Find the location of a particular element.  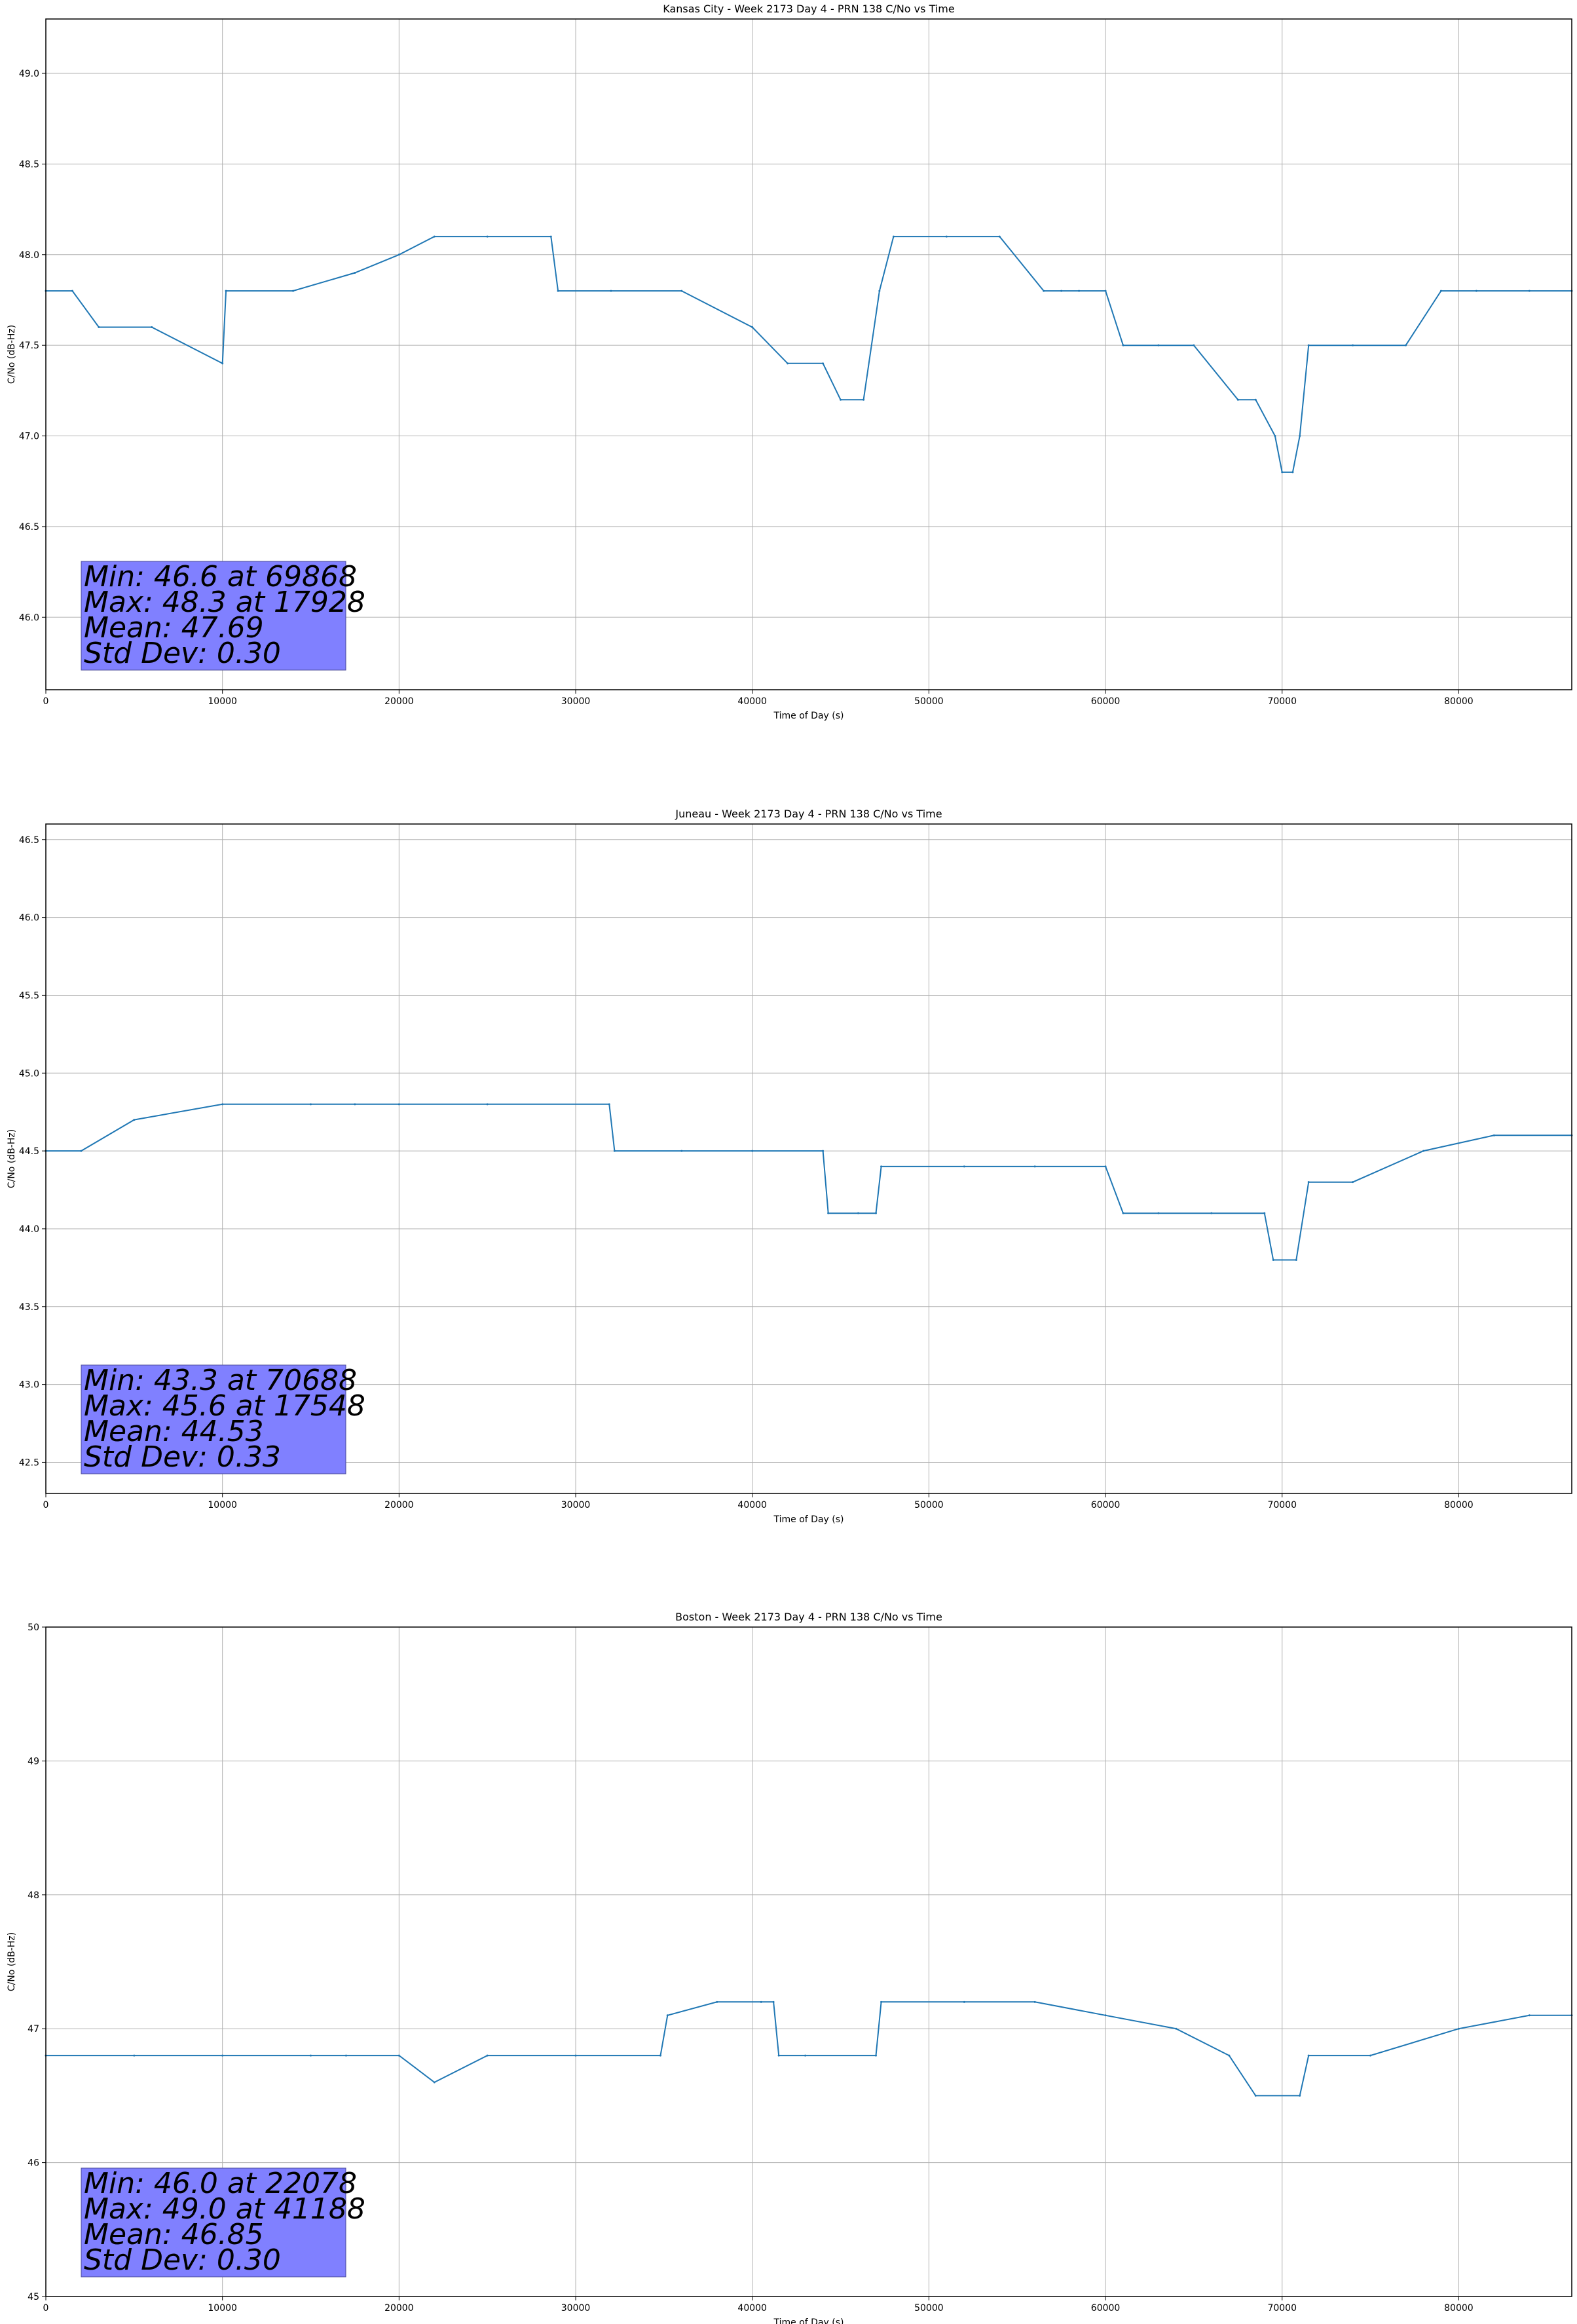

y-tick-label: 48.0 is located at coordinates (29, 255).